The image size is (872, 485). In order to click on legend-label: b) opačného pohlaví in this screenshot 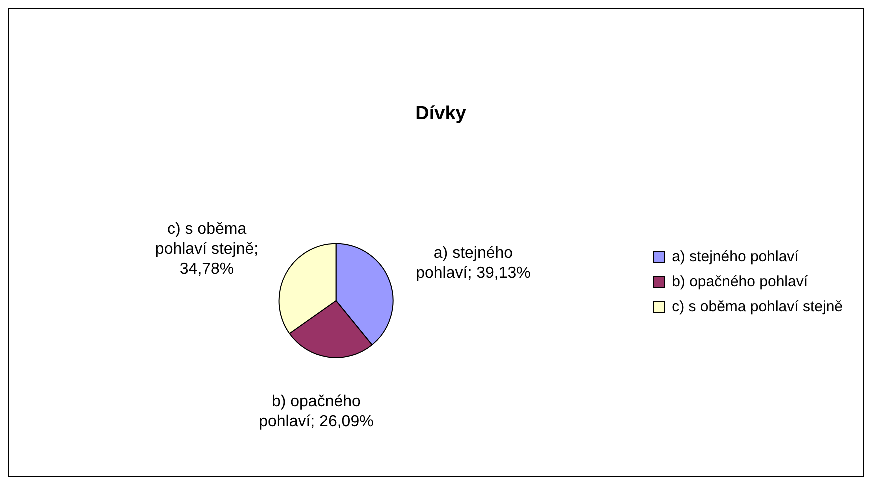, I will do `click(740, 282)`.